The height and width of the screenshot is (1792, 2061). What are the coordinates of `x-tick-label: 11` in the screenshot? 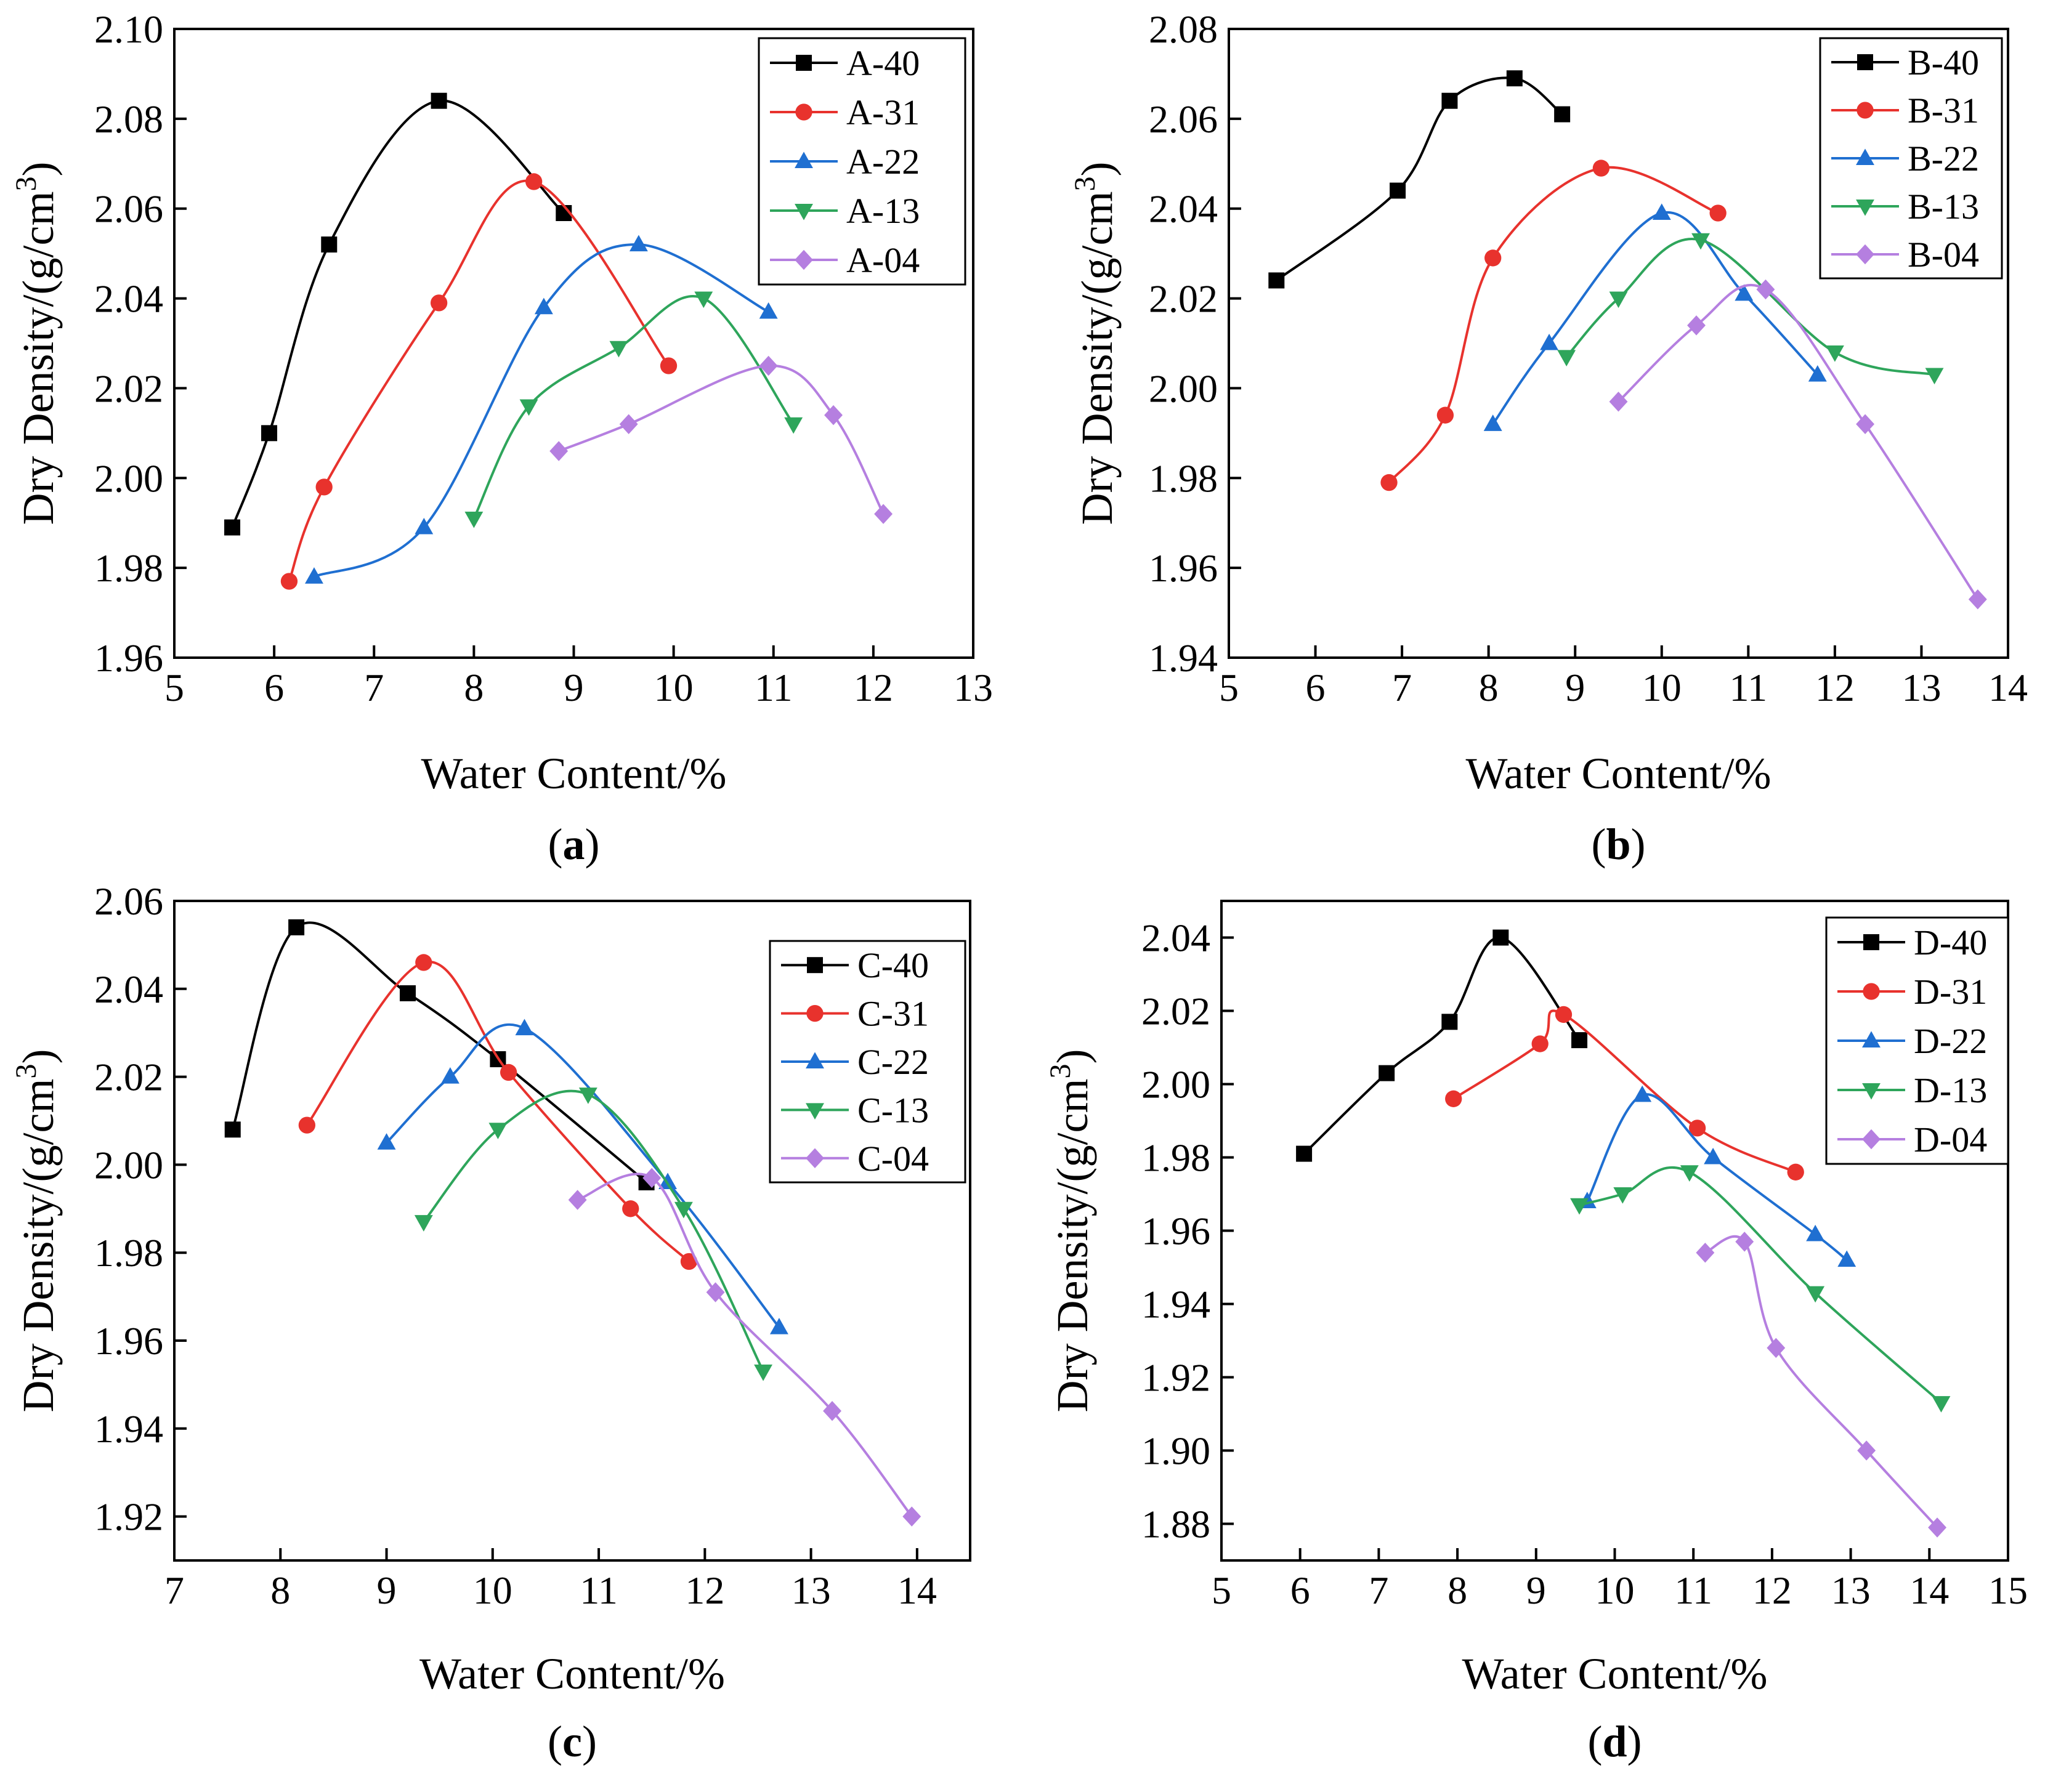 It's located at (599, 1590).